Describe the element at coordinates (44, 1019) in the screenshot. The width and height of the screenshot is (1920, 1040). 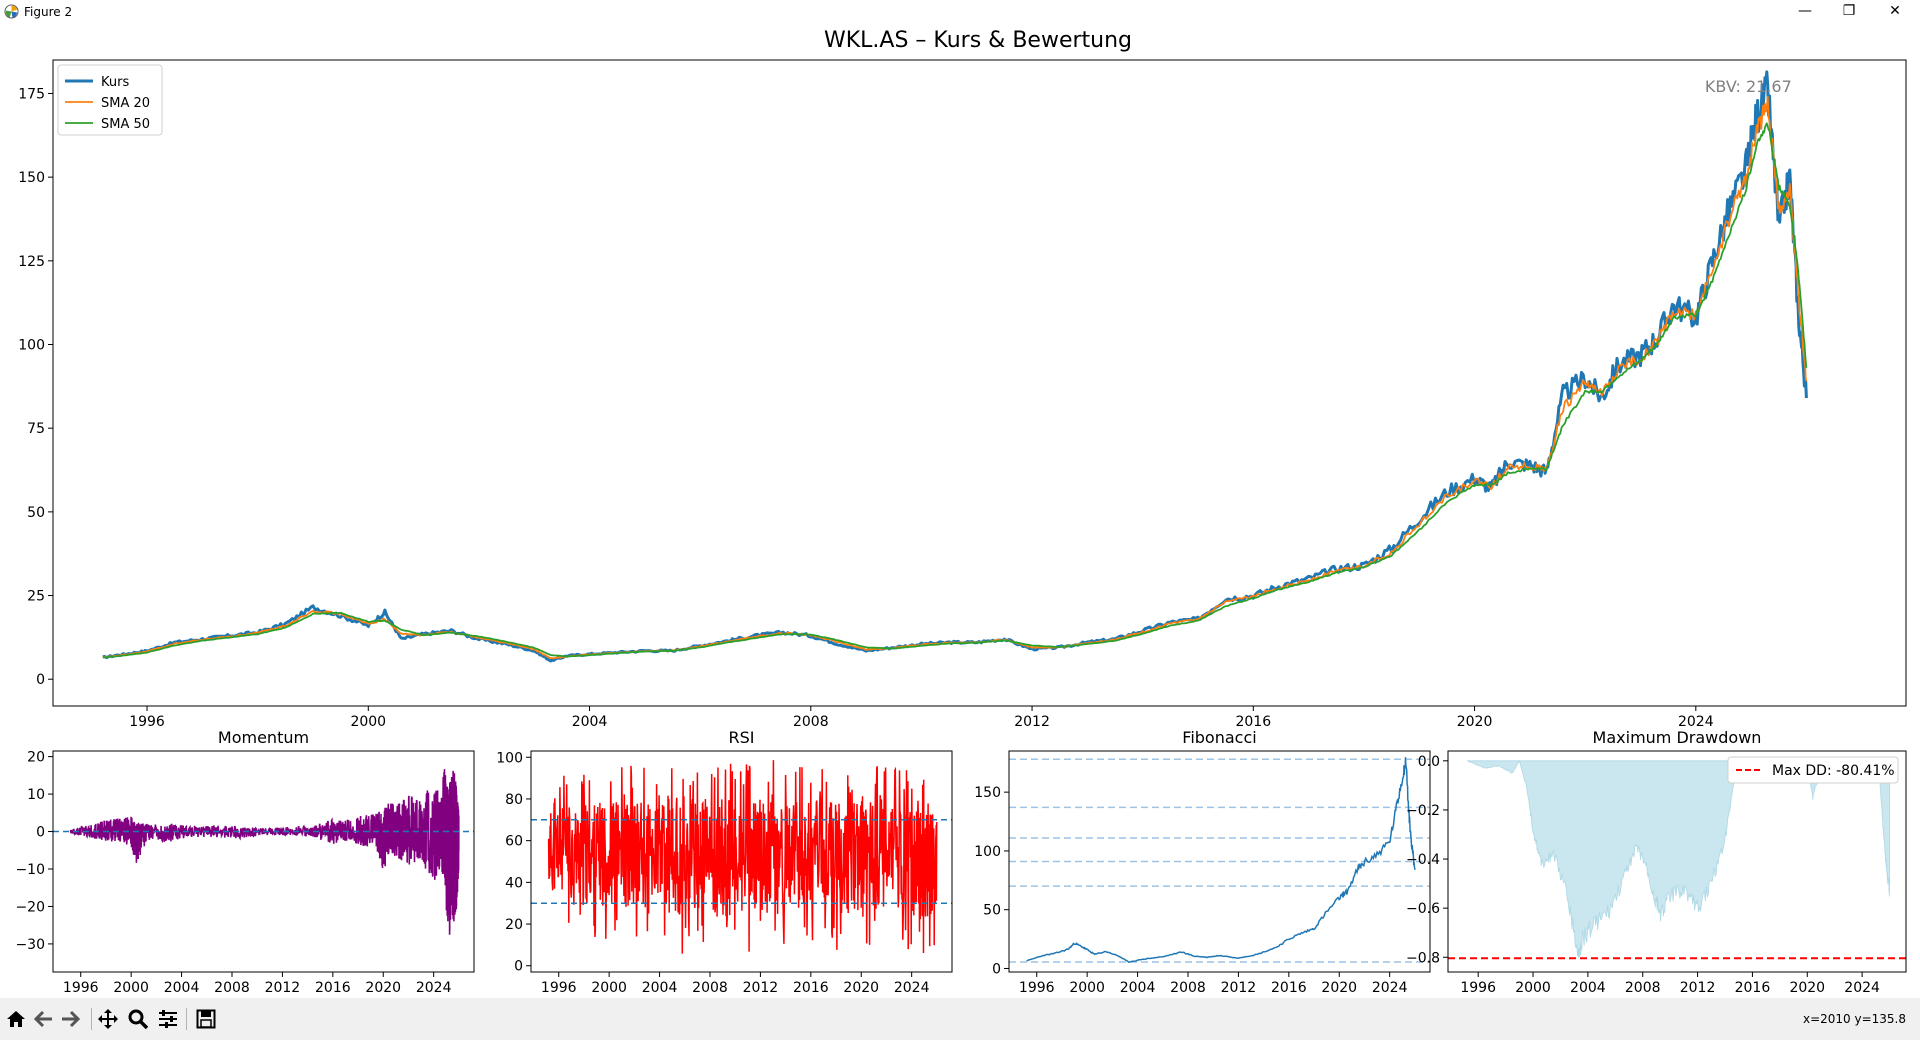
I see `back-icon` at that location.